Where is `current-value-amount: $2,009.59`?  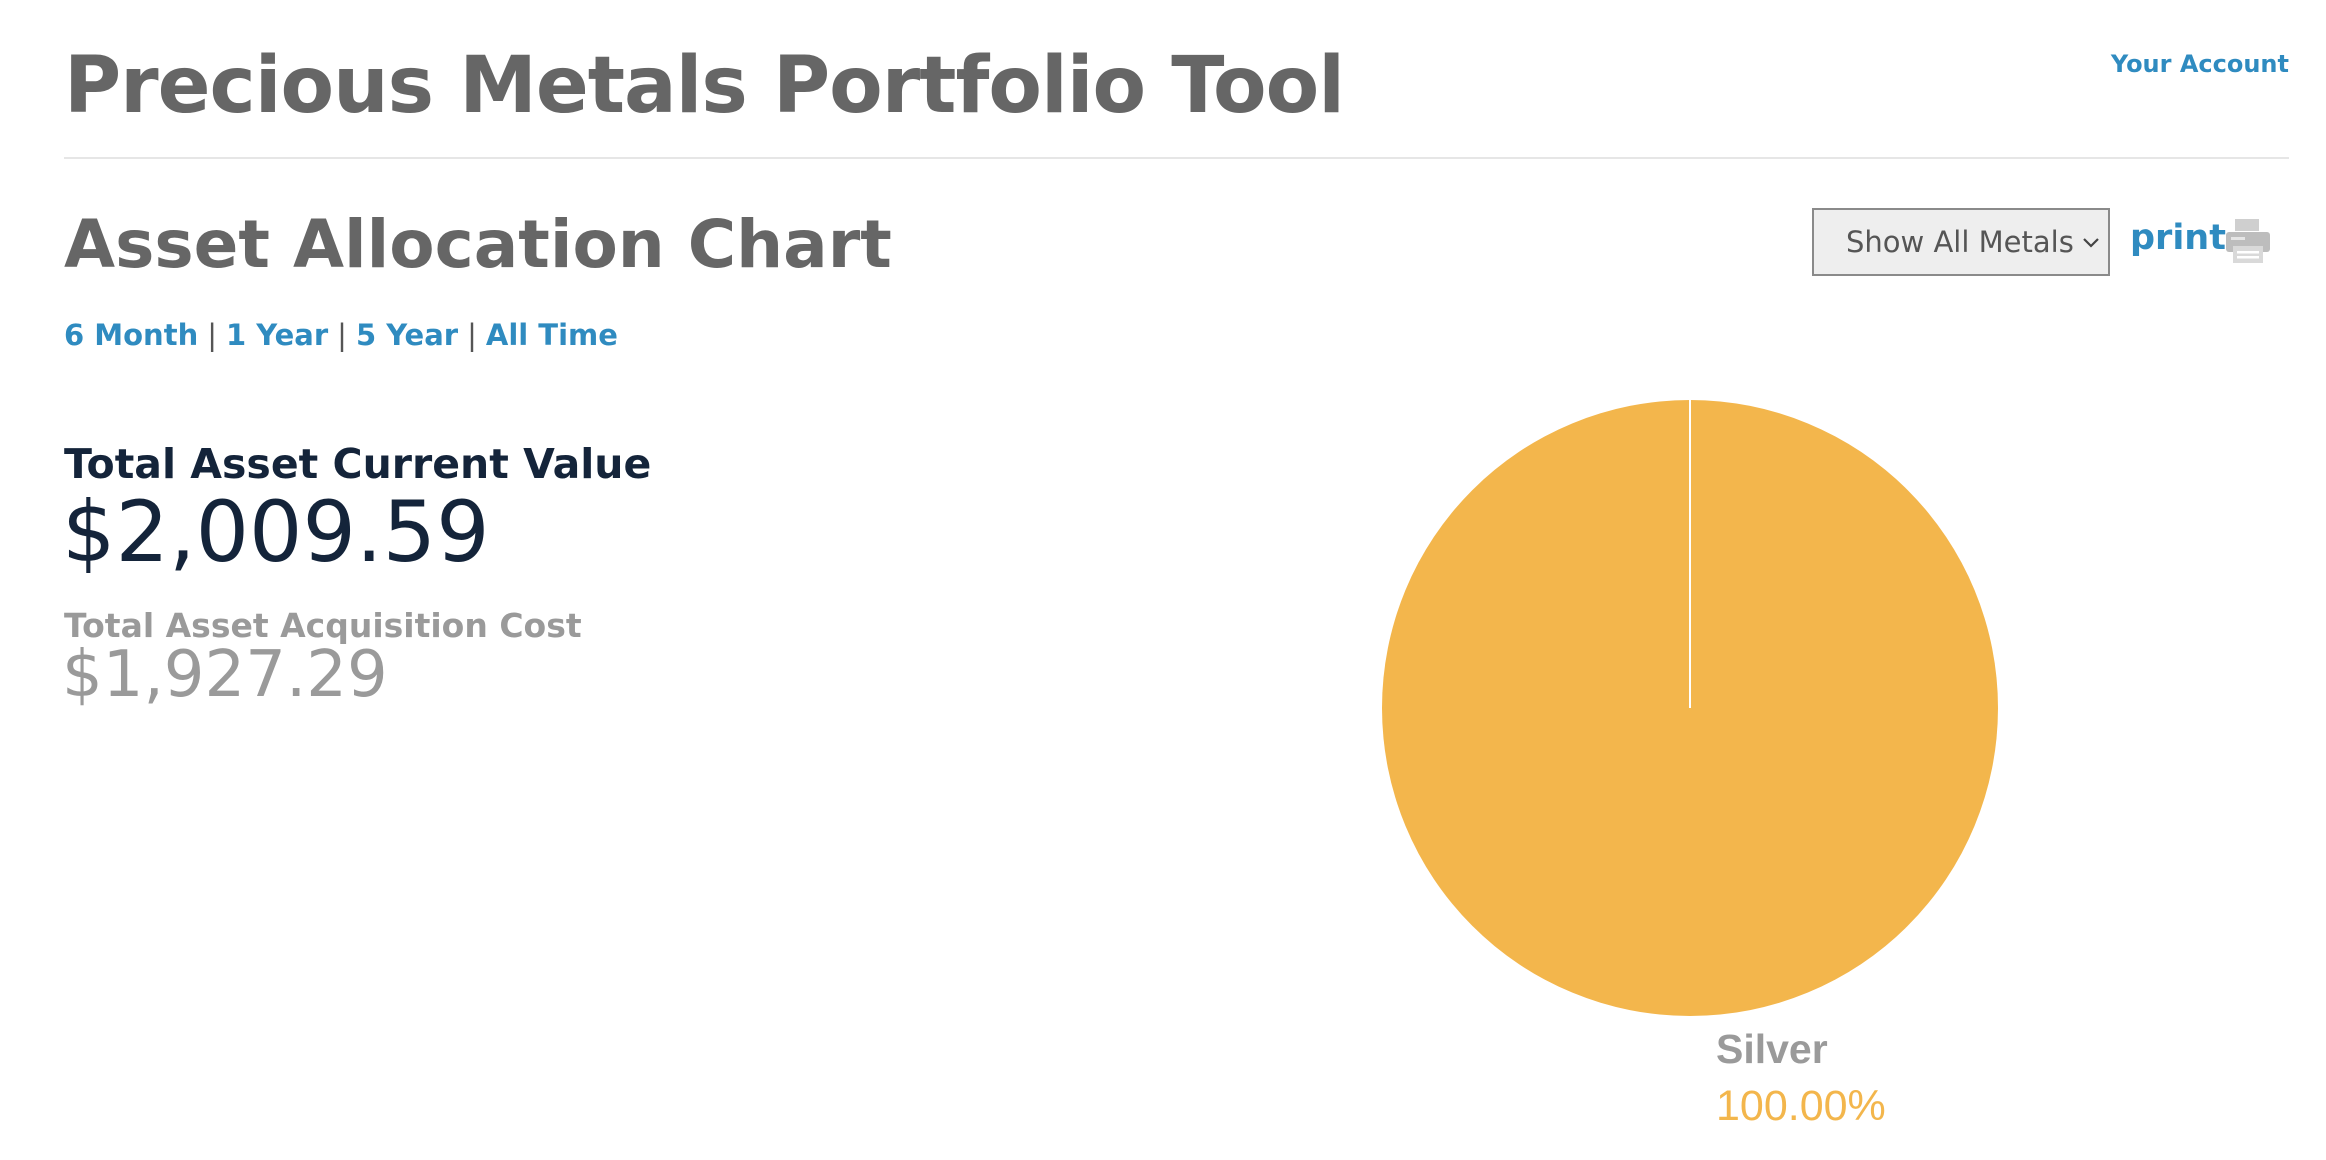 current-value-amount: $2,009.59 is located at coordinates (276, 532).